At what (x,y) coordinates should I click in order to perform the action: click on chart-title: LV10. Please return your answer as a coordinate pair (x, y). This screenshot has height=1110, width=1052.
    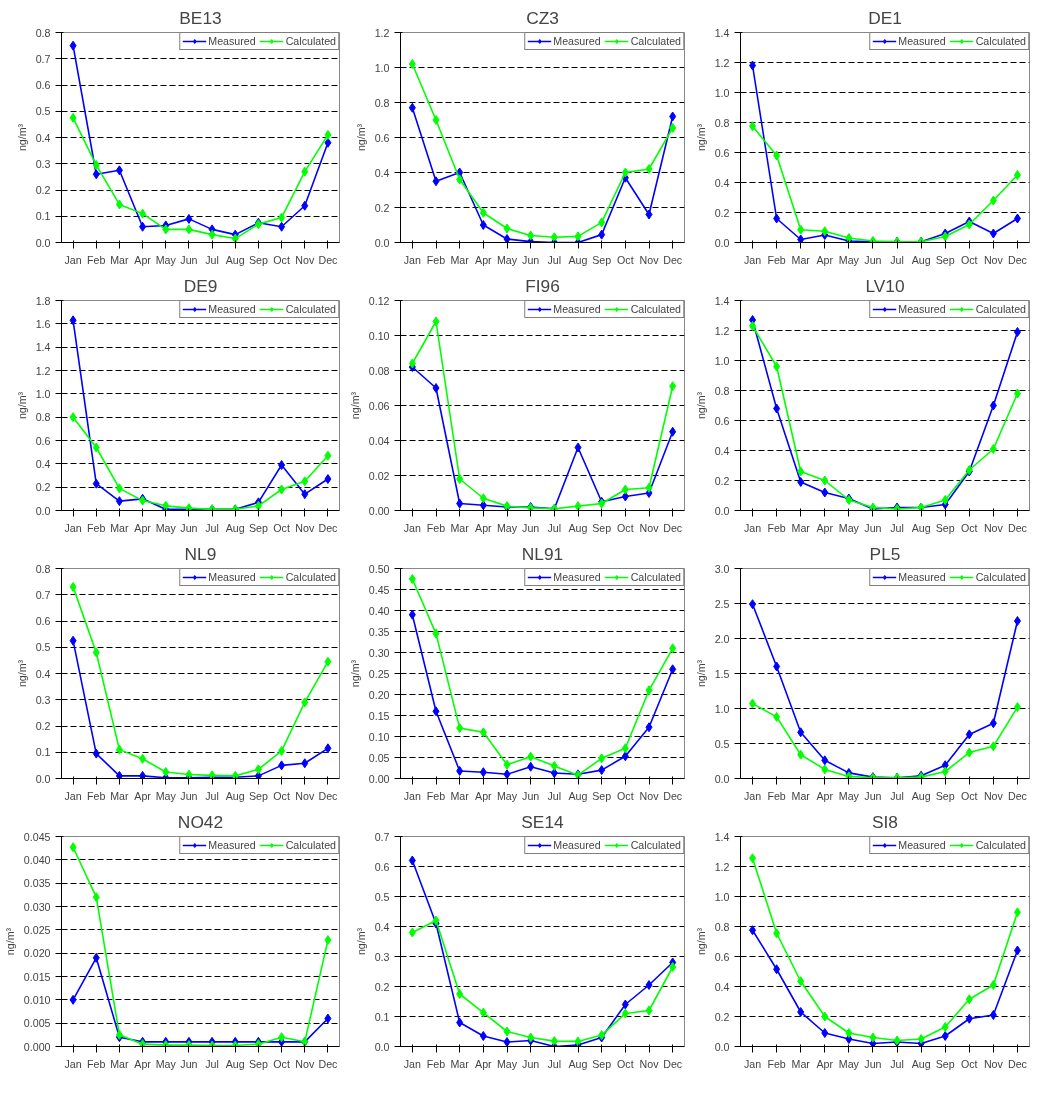
    Looking at the image, I should click on (885, 285).